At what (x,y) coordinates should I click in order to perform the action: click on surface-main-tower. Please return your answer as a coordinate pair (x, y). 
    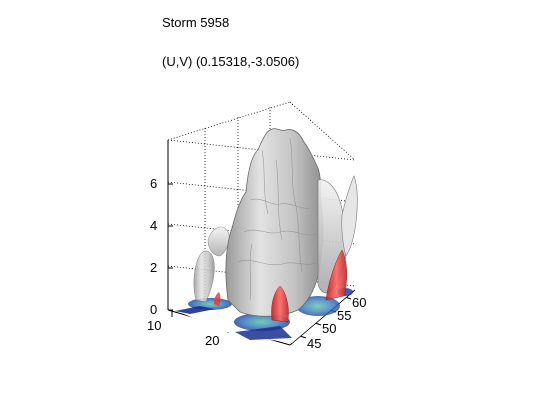
    Looking at the image, I should click on (274, 222).